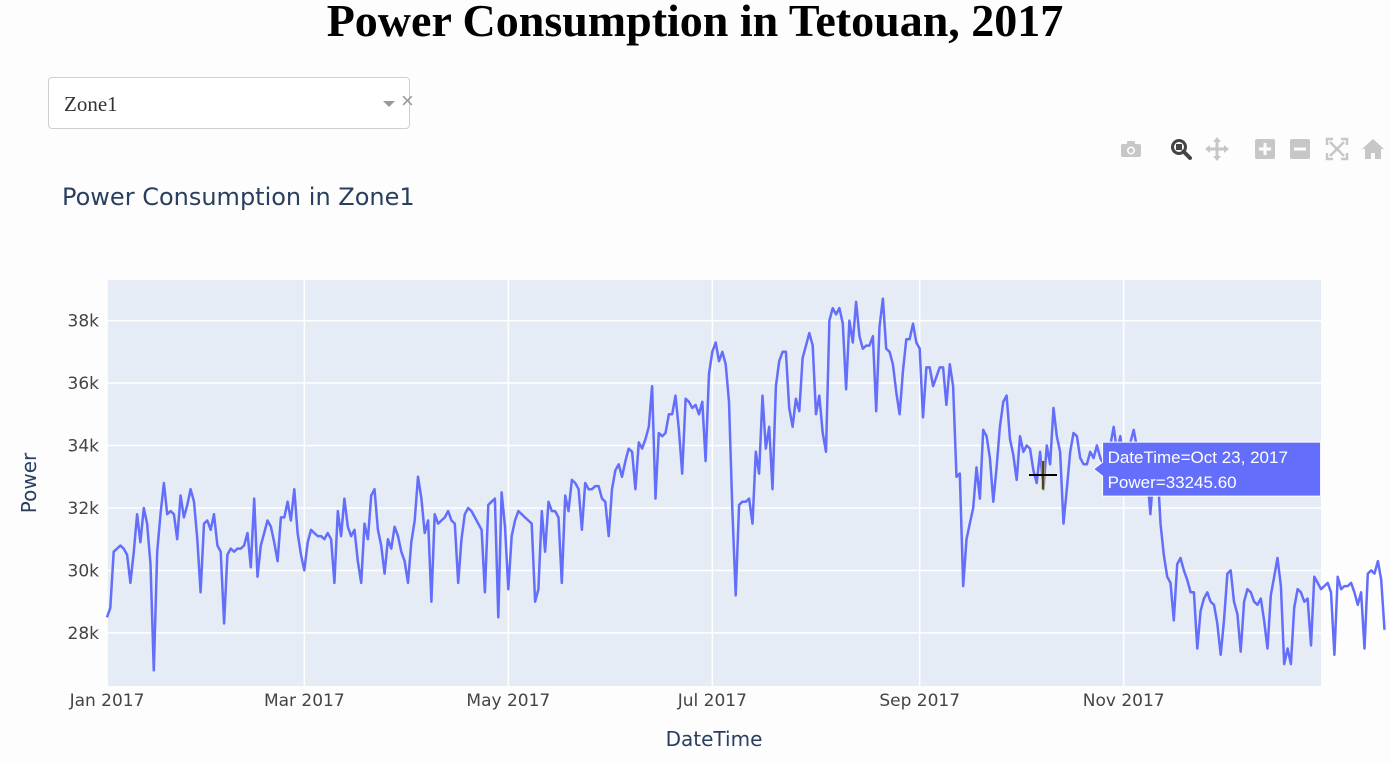  What do you see at coordinates (304, 701) in the screenshot?
I see `x-tick-label: Mar 2017` at bounding box center [304, 701].